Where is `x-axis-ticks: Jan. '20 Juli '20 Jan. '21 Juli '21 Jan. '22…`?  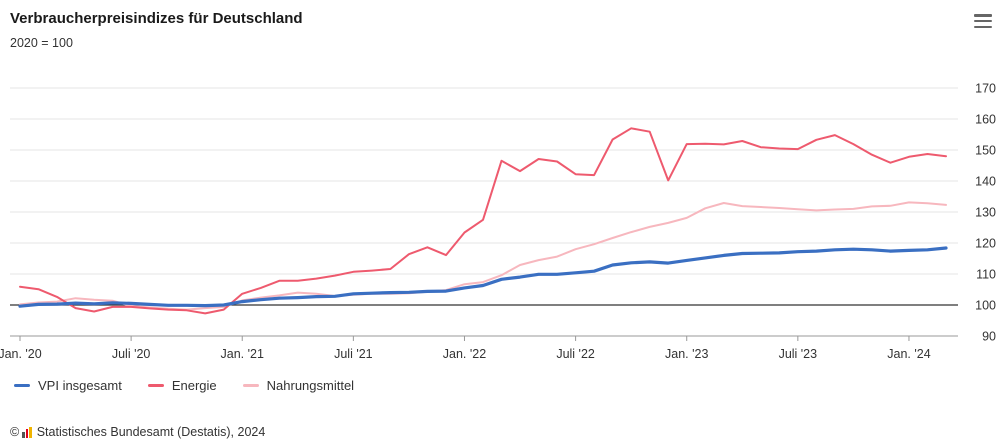
x-axis-ticks: Jan. '20 Juli '20 Jan. '21 Juli '21 Jan. '22… is located at coordinates (465, 348).